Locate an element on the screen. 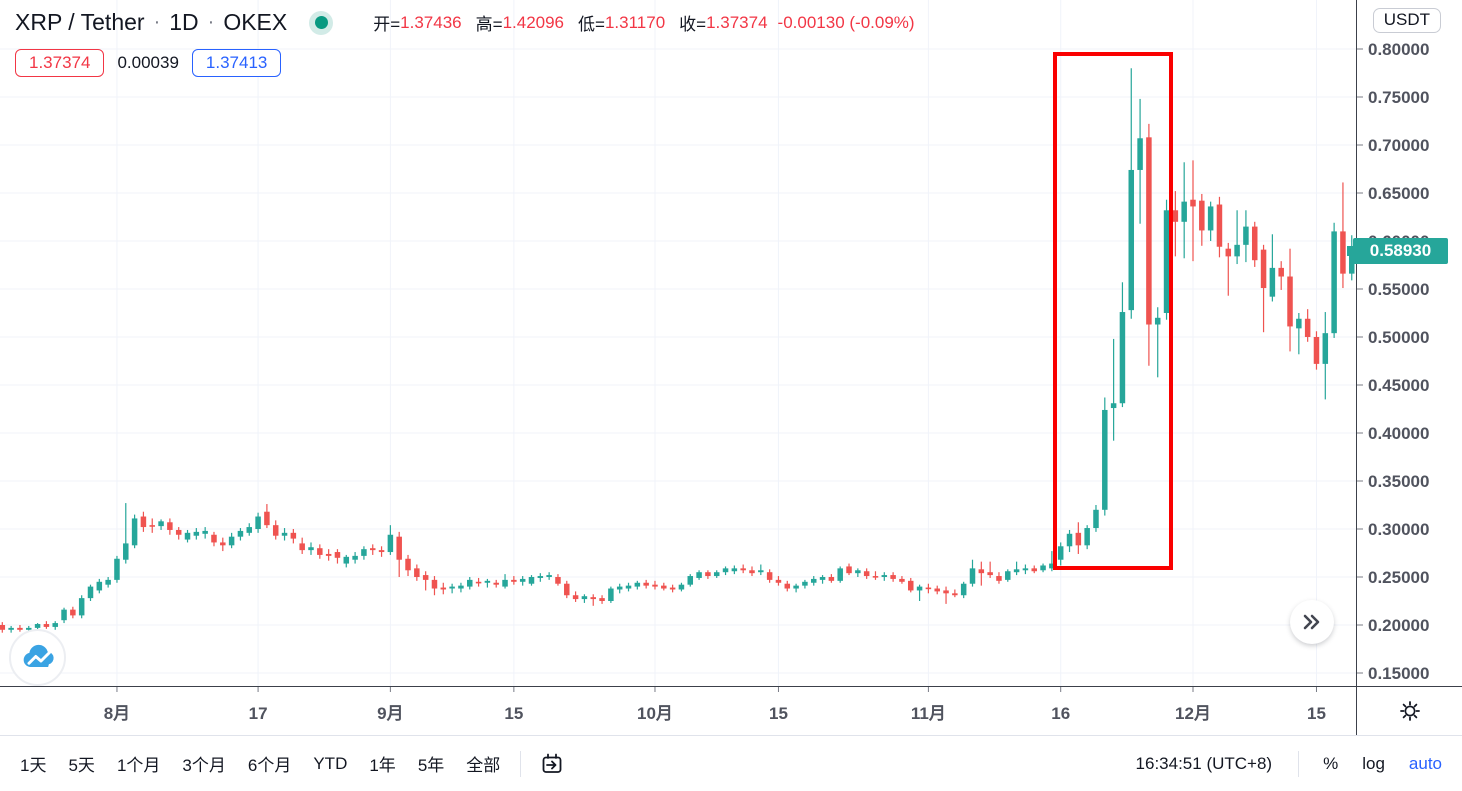 The height and width of the screenshot is (791, 1462). exchange-label: OKEX is located at coordinates (255, 22).